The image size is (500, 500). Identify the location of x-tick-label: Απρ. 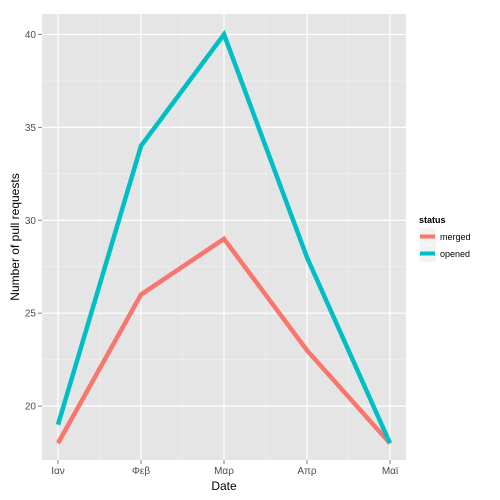
(307, 471).